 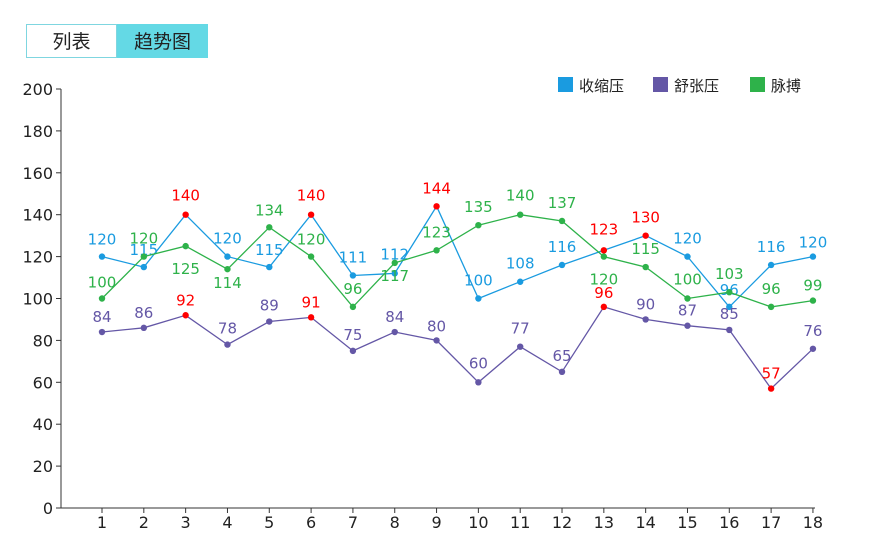 I want to click on data-label: 125, so click(x=185, y=269).